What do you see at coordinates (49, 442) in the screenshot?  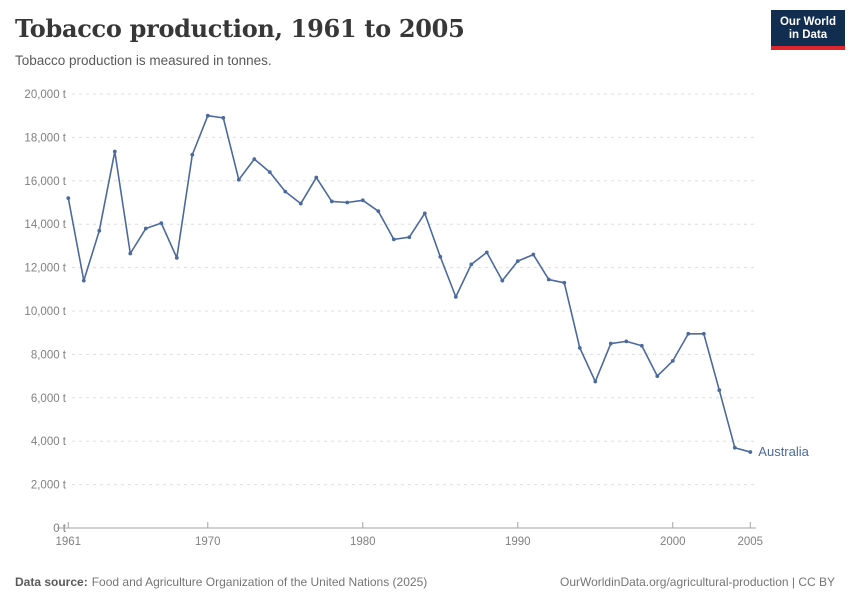 I see `y-tick-label: 4,000 t` at bounding box center [49, 442].